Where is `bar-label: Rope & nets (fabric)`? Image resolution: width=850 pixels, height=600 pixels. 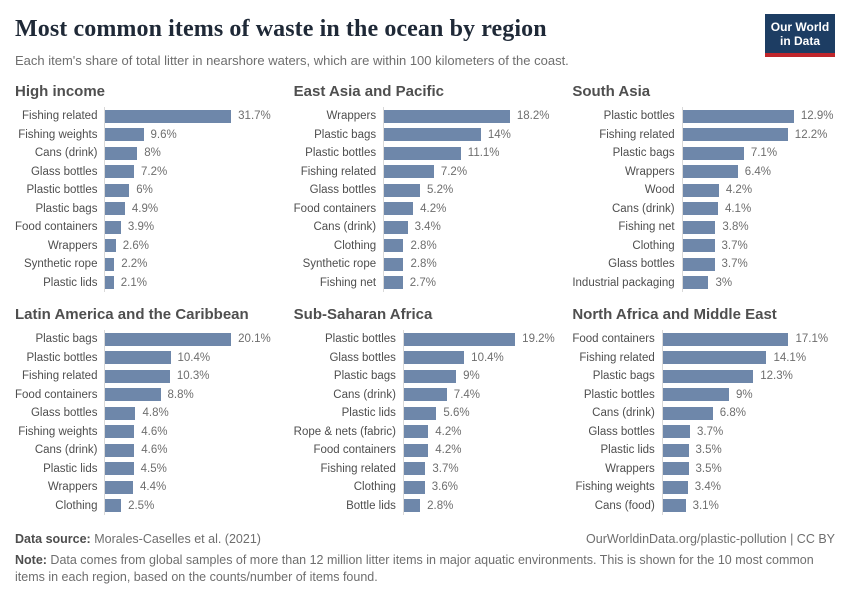
bar-label: Rope & nets (fabric) is located at coordinates (344, 431).